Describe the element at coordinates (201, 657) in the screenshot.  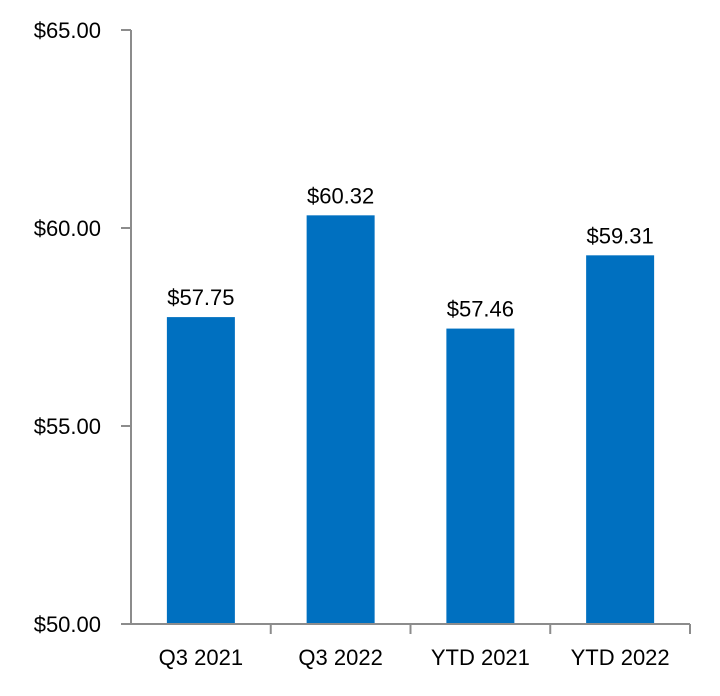
I see `x-tick-label: Q3 2021` at that location.